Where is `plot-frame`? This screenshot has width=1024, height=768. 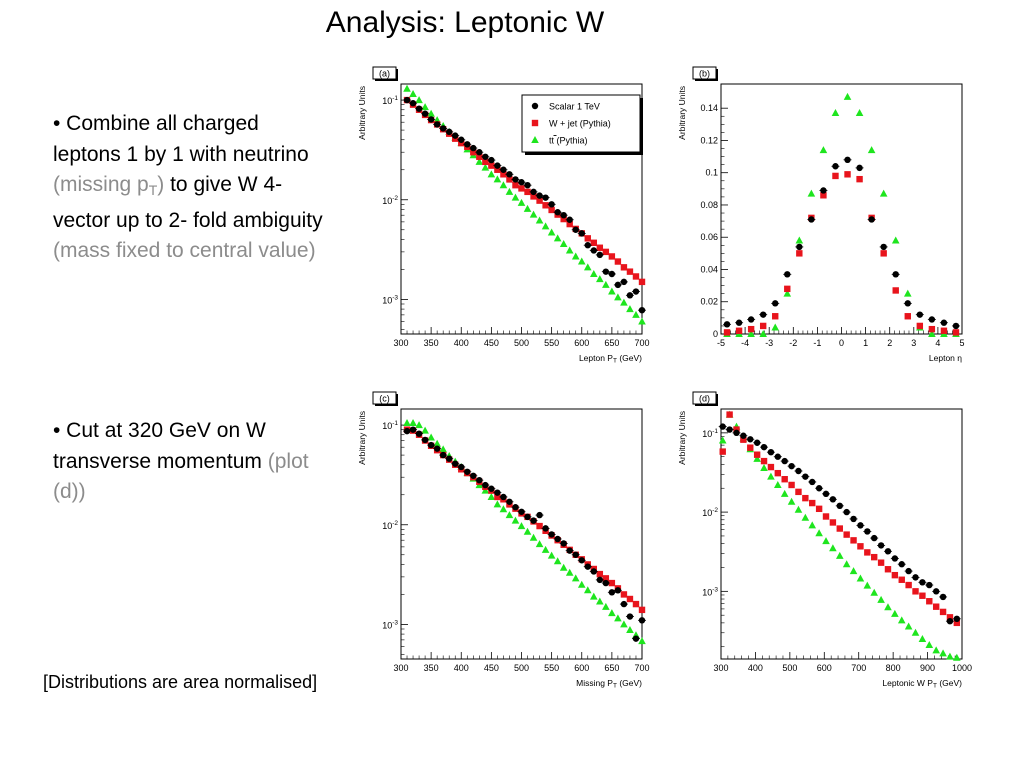 plot-frame is located at coordinates (841, 534).